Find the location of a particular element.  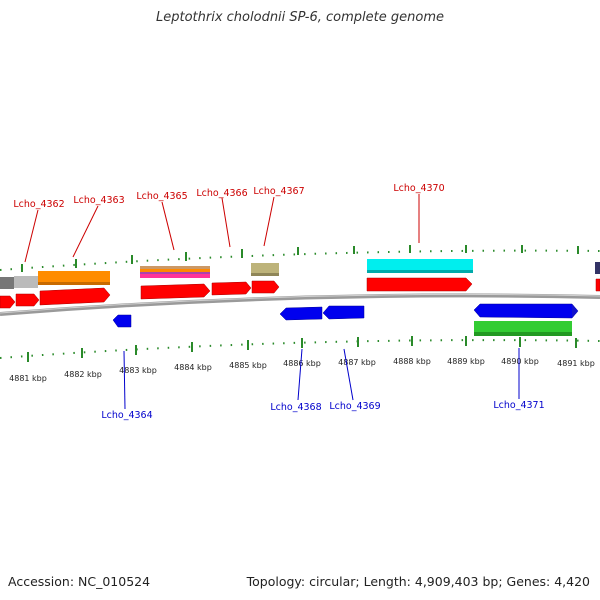

gene-label-forward: Lcho_4370 is located at coordinates (418, 188).